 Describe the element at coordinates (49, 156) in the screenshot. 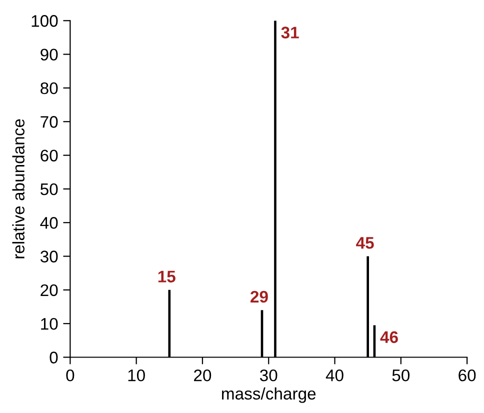

I see `y-tick-label: 60` at that location.